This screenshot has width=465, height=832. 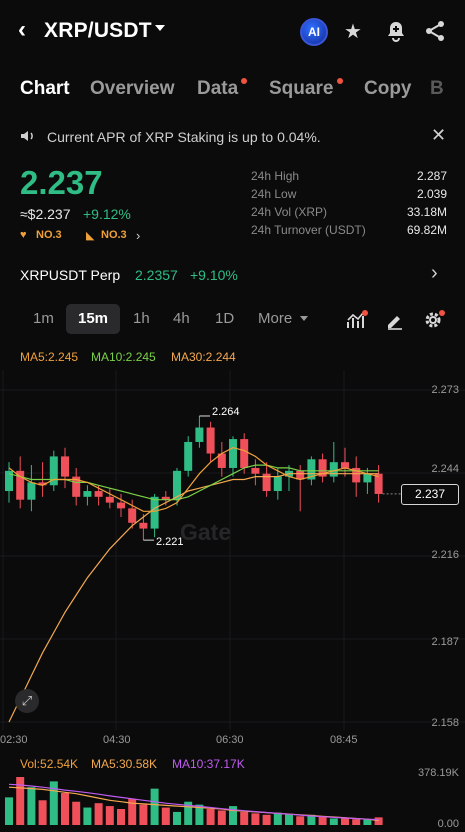 What do you see at coordinates (438, 773) in the screenshot?
I see `volume-y-max-label: 378.19K` at bounding box center [438, 773].